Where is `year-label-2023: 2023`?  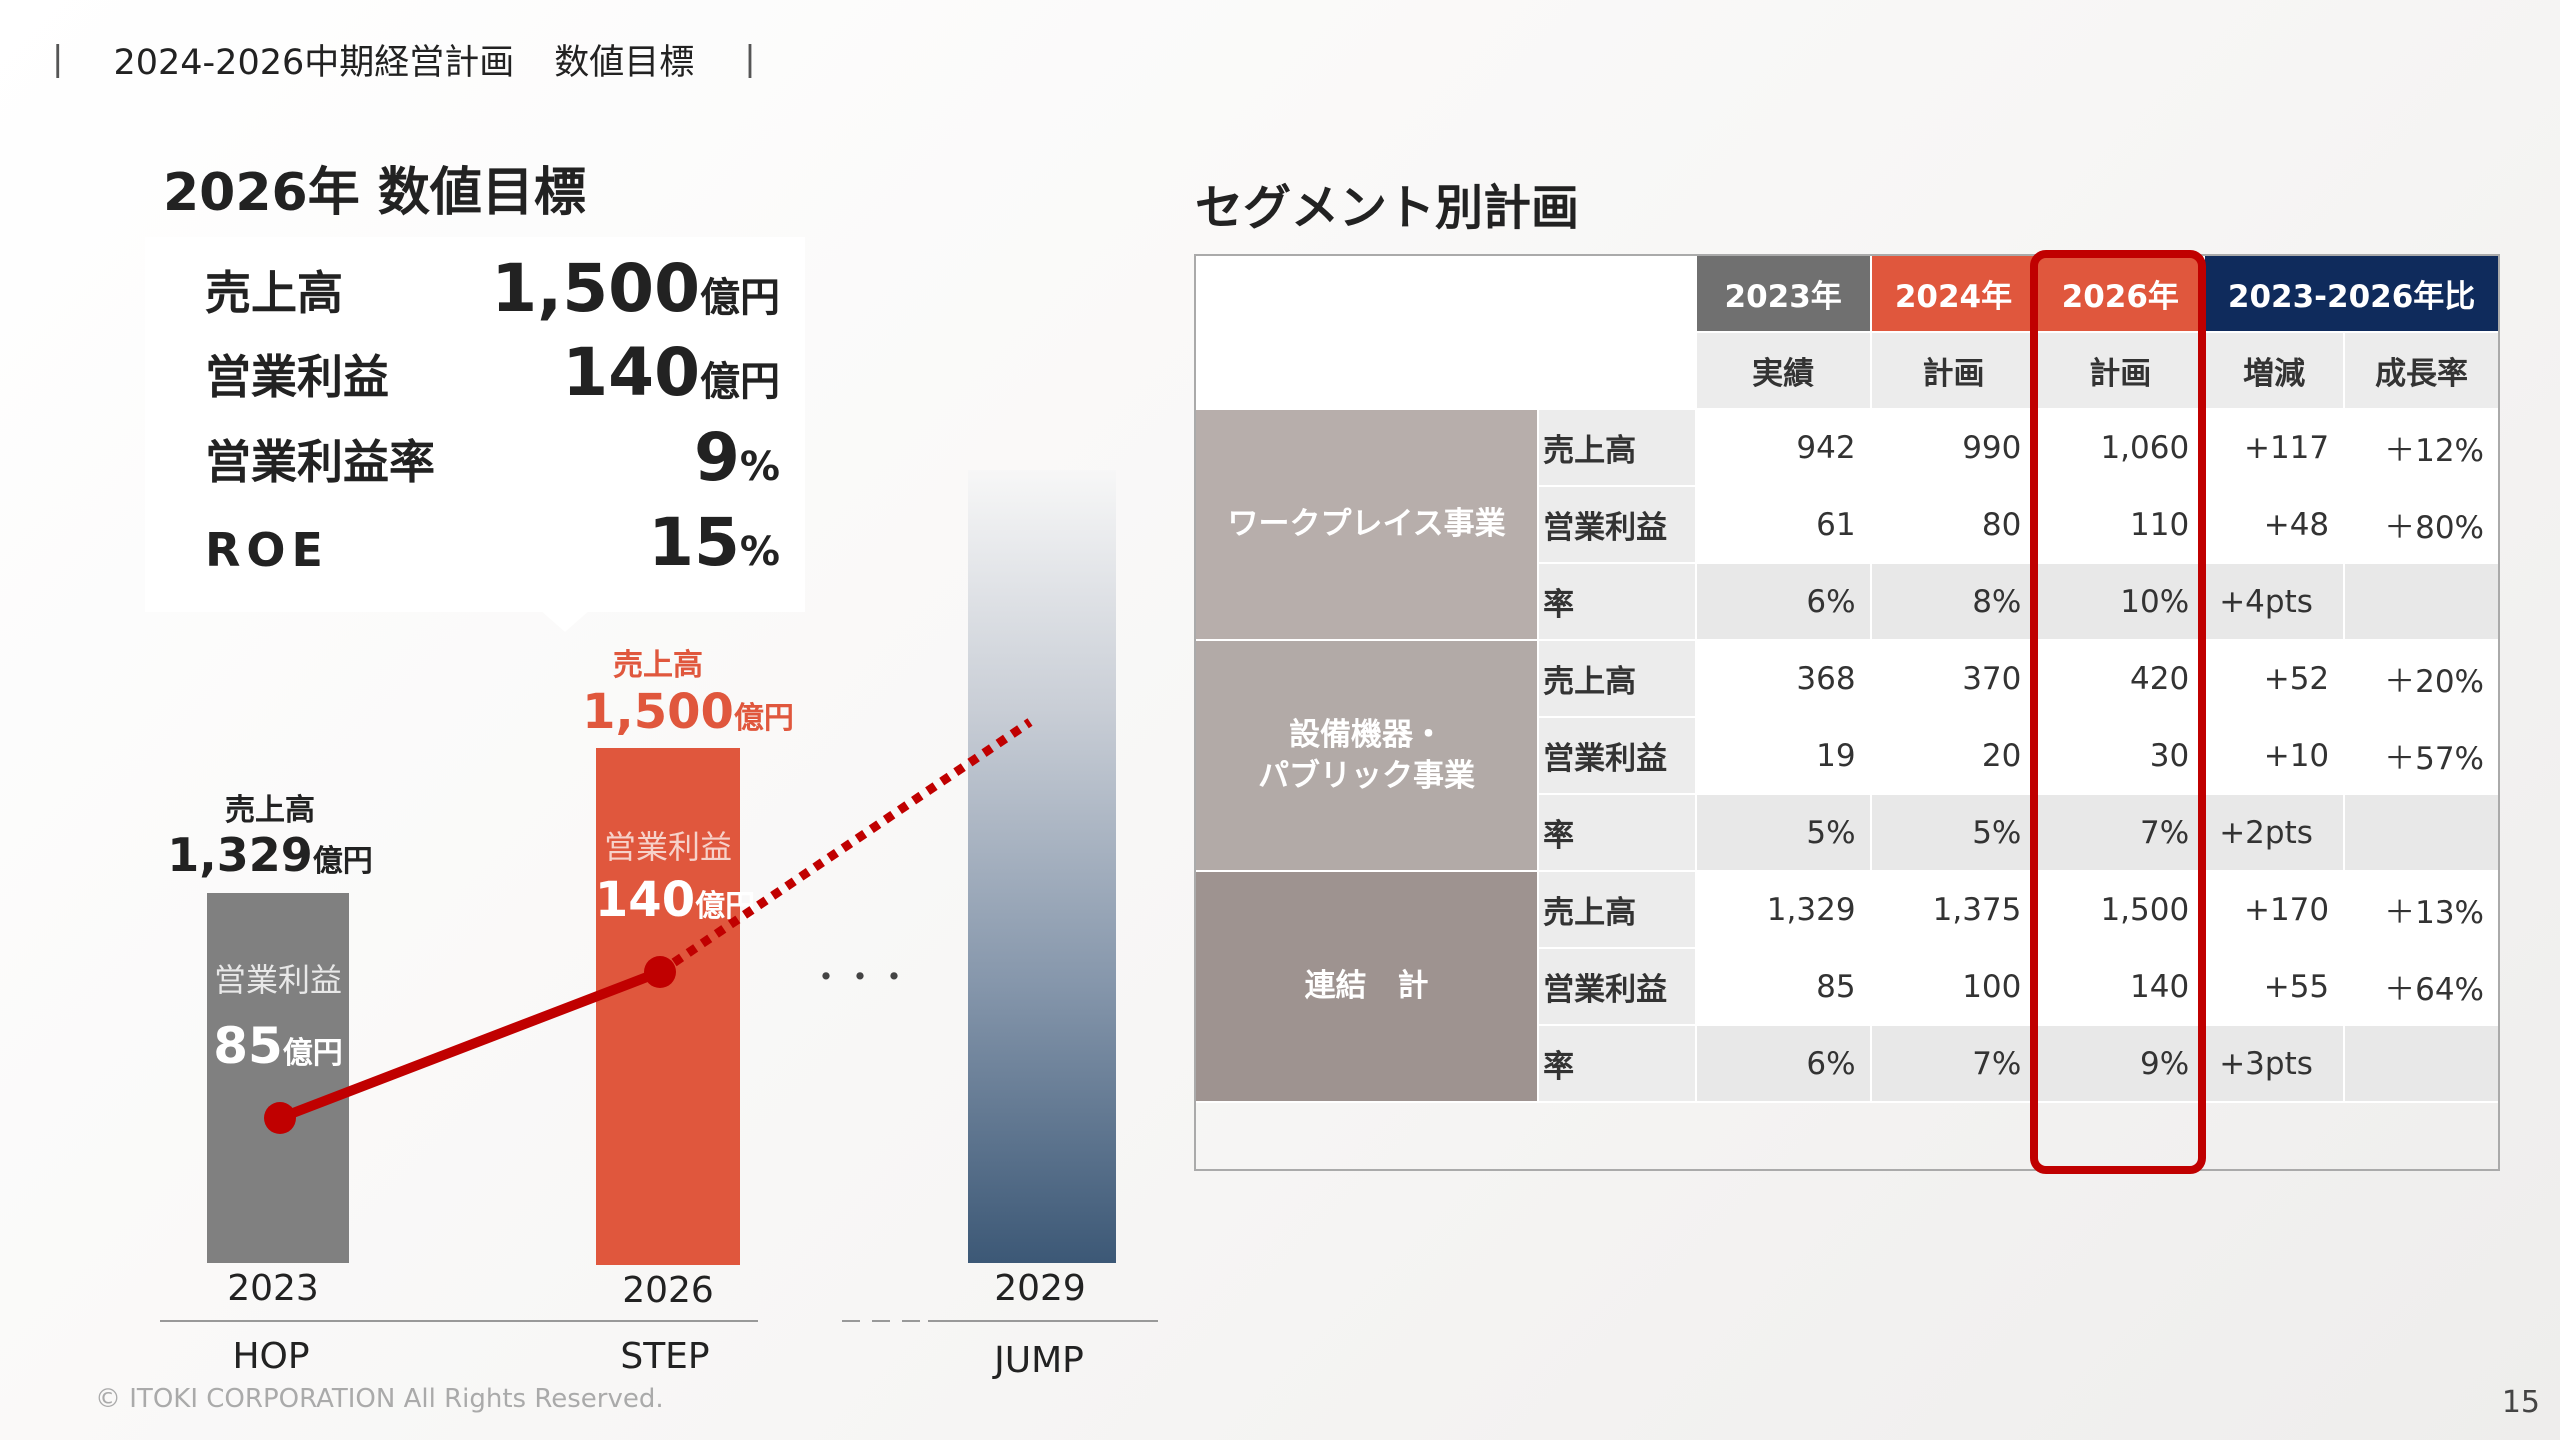 year-label-2023: 2023 is located at coordinates (273, 1288).